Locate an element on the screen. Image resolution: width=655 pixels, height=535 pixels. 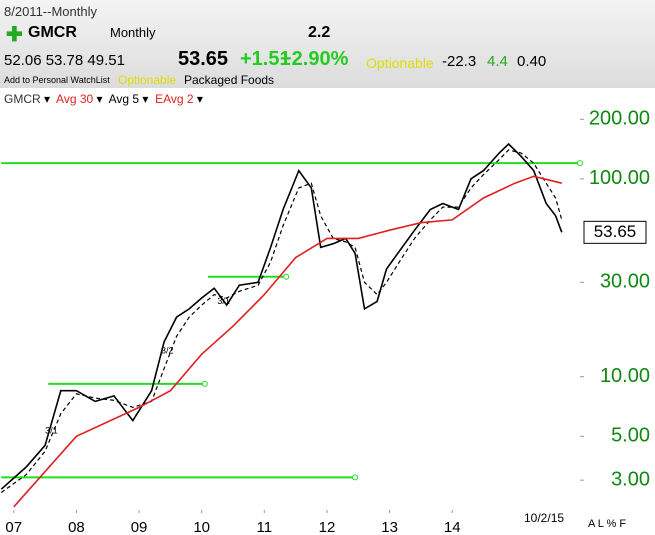
change-pct: +2.90% is located at coordinates (314, 59).